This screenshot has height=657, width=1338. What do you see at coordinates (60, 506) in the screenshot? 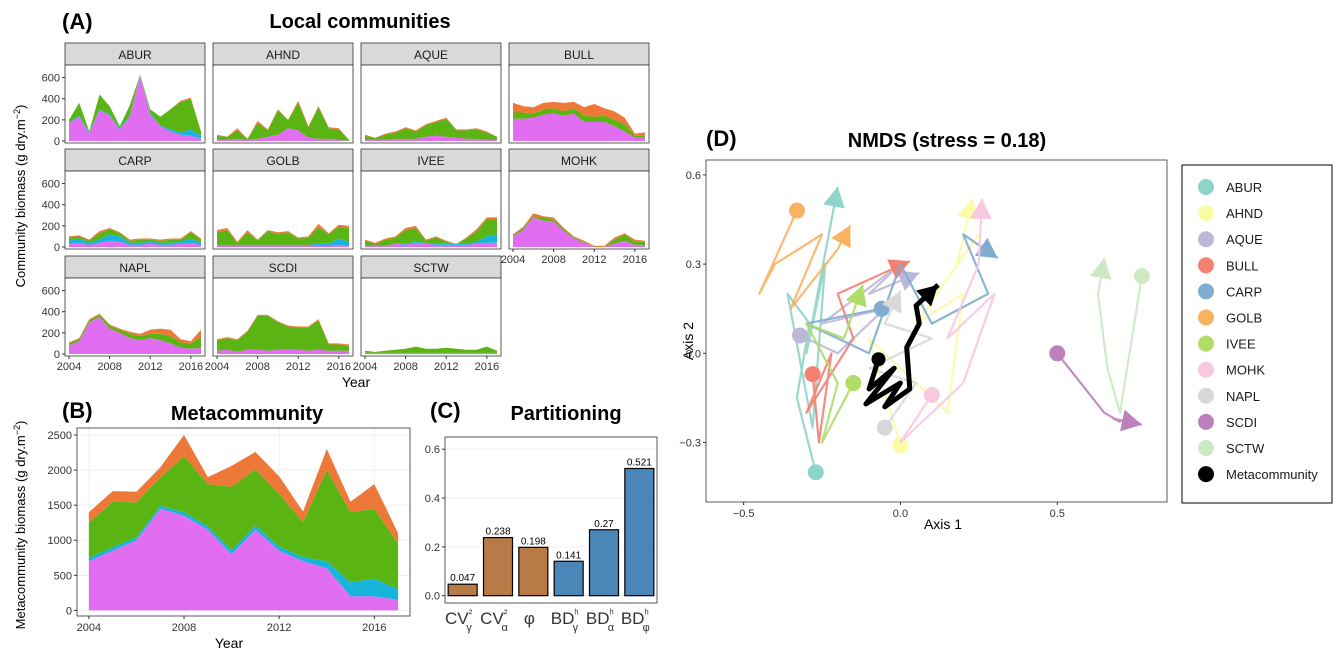
I see `y-tick-label: 1500` at bounding box center [60, 506].